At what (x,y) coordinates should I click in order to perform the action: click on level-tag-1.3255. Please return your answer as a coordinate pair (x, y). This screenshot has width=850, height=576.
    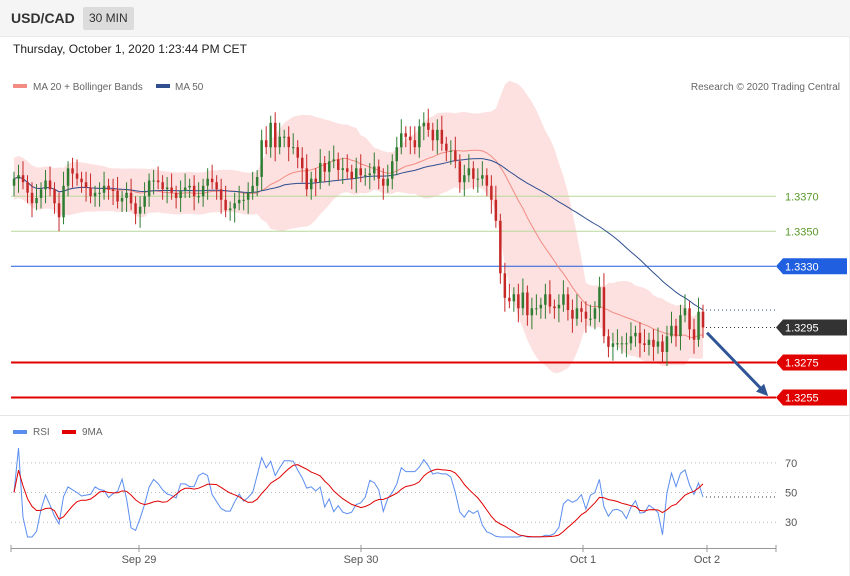
    Looking at the image, I should click on (811, 397).